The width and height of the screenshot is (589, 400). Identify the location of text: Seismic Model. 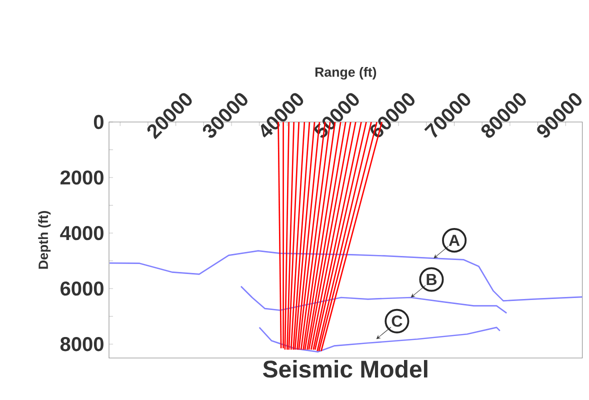
(345, 369).